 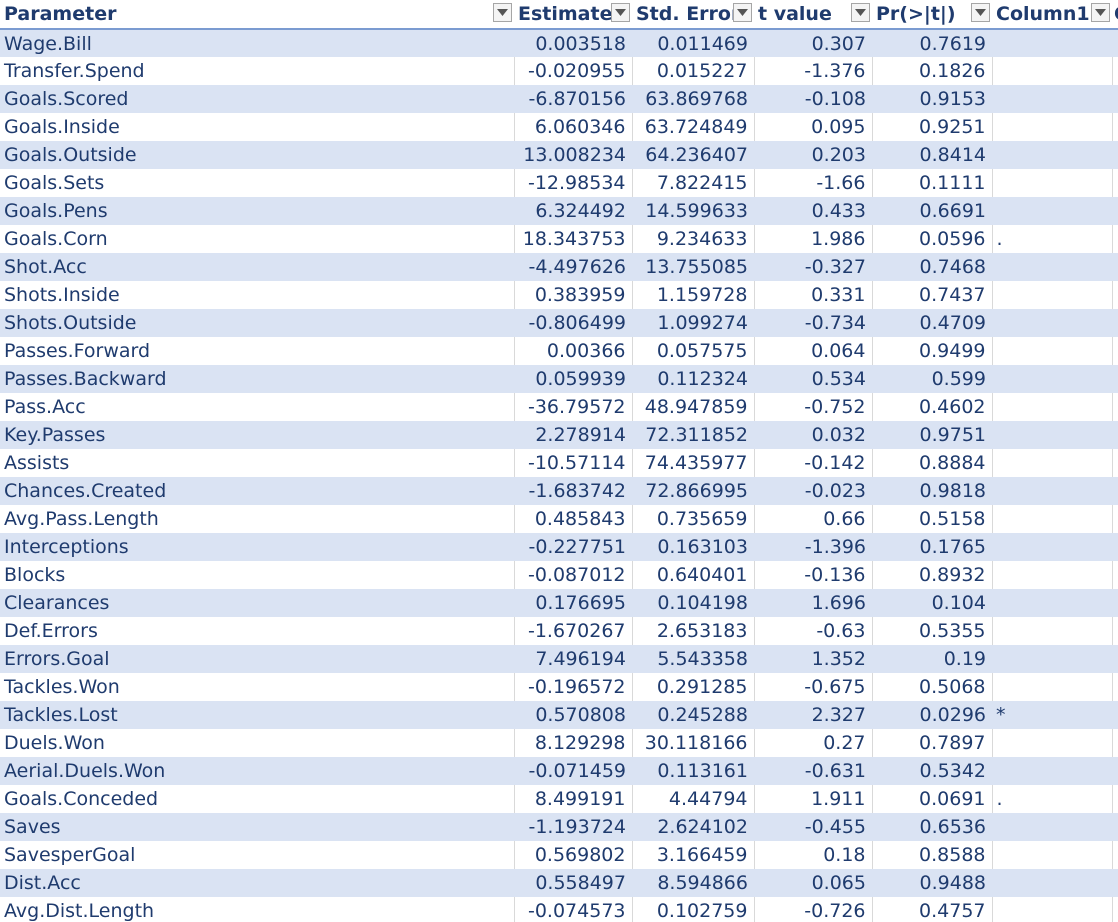 I want to click on cell-t-value: -0.455, so click(x=813, y=827).